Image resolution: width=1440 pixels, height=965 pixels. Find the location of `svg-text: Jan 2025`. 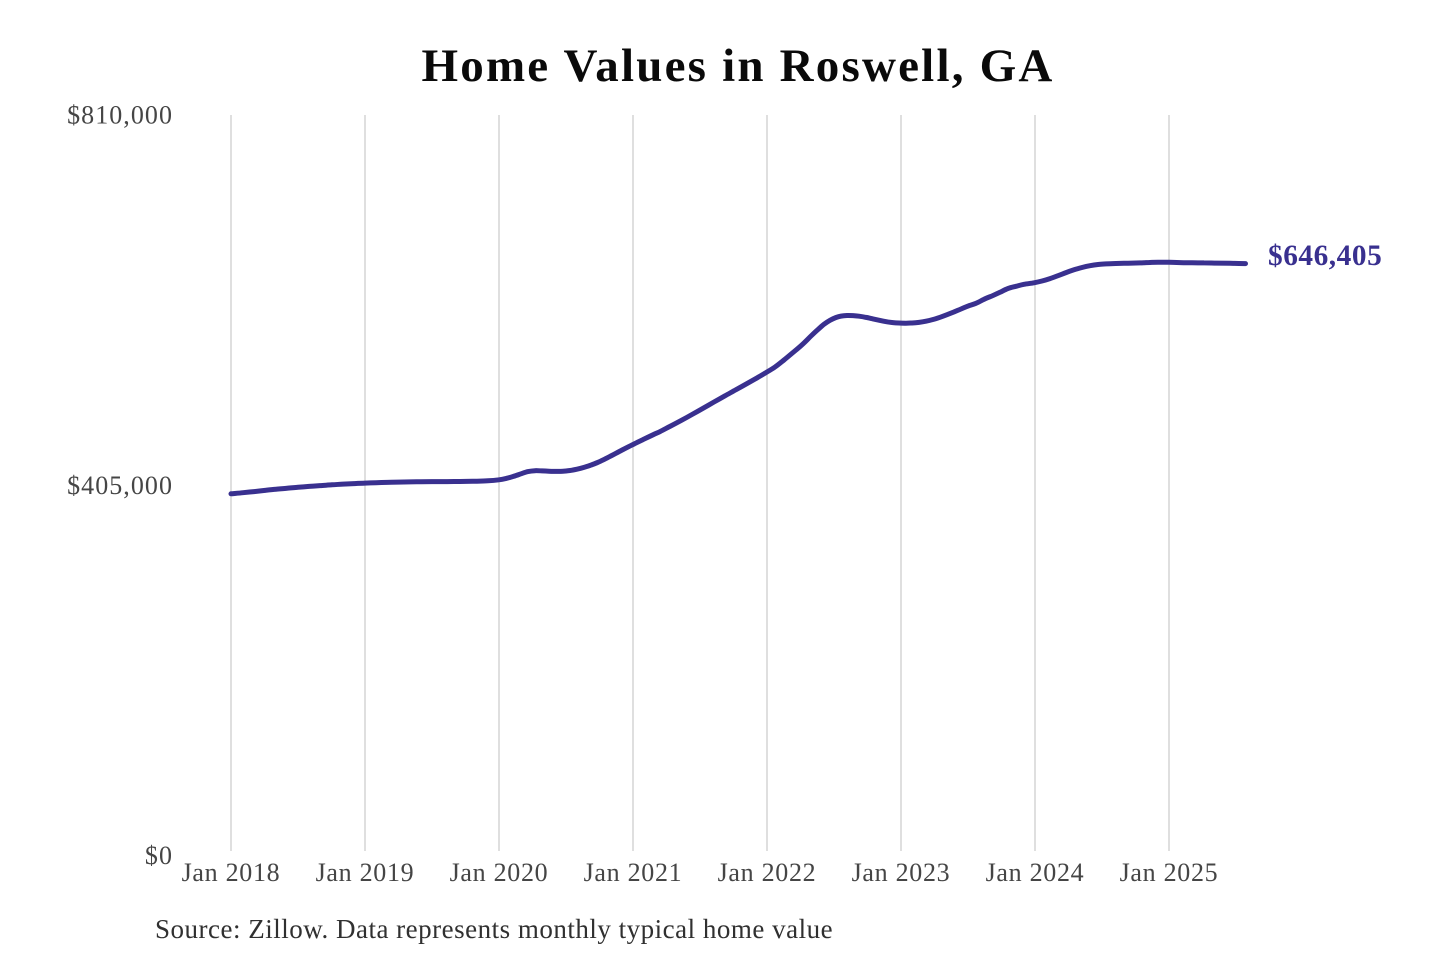

svg-text: Jan 2025 is located at coordinates (1169, 872).